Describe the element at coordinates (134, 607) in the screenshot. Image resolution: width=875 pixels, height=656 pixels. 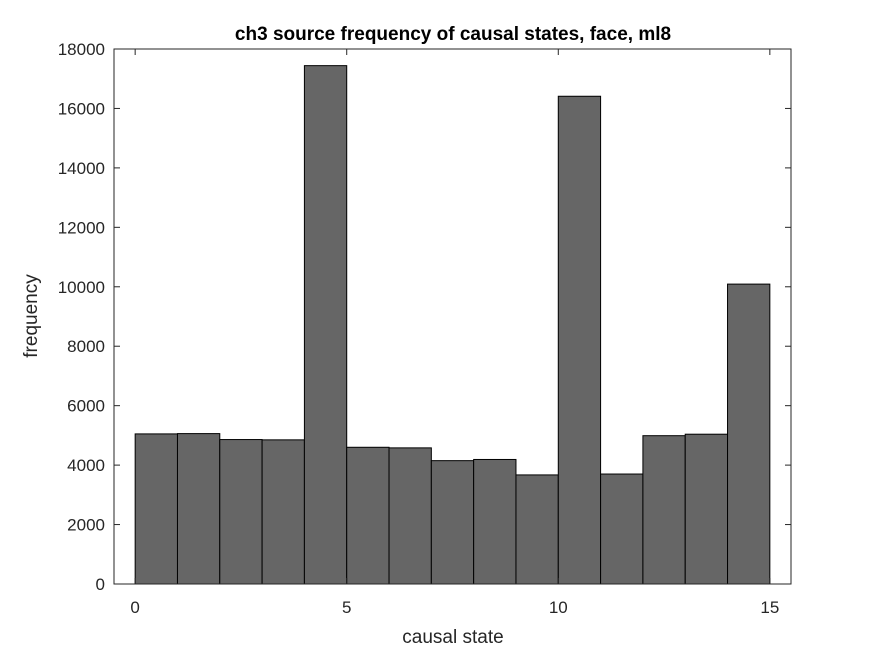
I see `x-tick-label: 0` at that location.